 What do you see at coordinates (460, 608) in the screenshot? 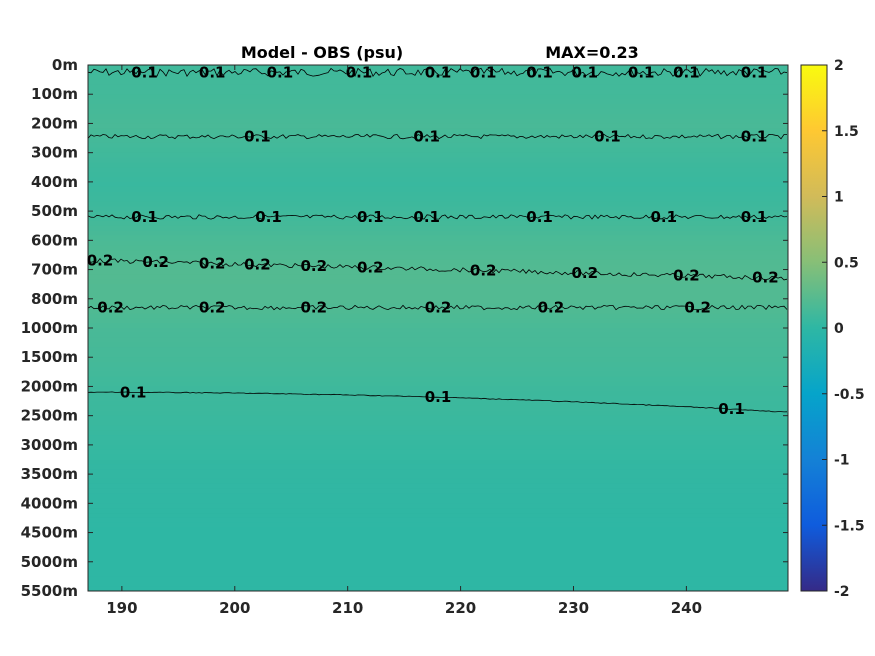
I see `x-tick-label: 220` at bounding box center [460, 608].